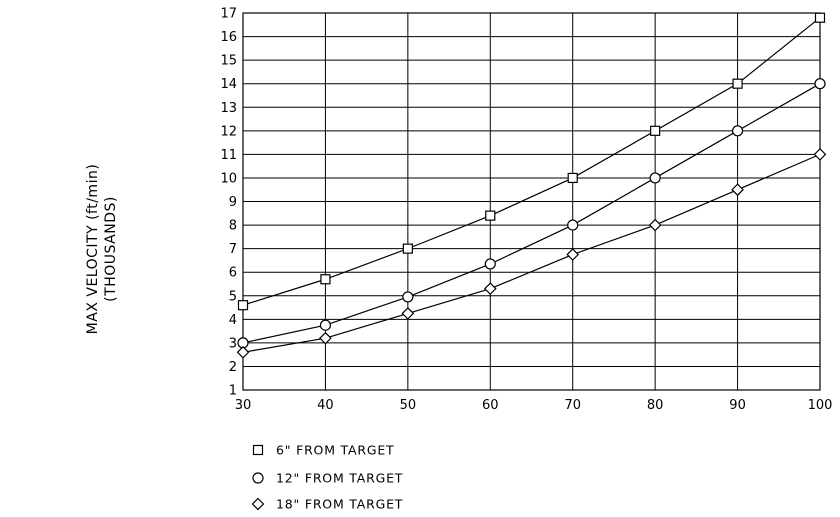 The width and height of the screenshot is (840, 517). Describe the element at coordinates (655, 405) in the screenshot. I see `x-tick-label: 80` at that location.